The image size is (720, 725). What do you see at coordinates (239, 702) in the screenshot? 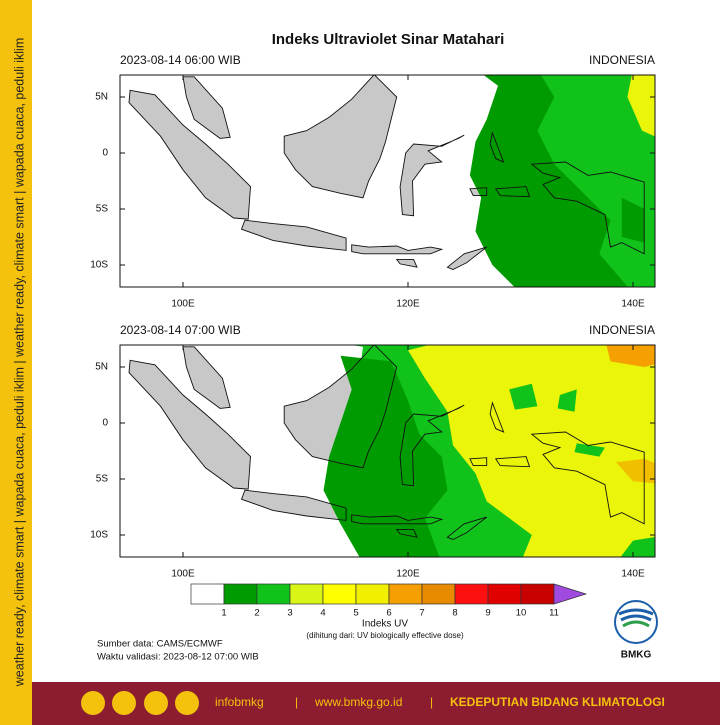
I see `footer-social: infobmkg` at bounding box center [239, 702].